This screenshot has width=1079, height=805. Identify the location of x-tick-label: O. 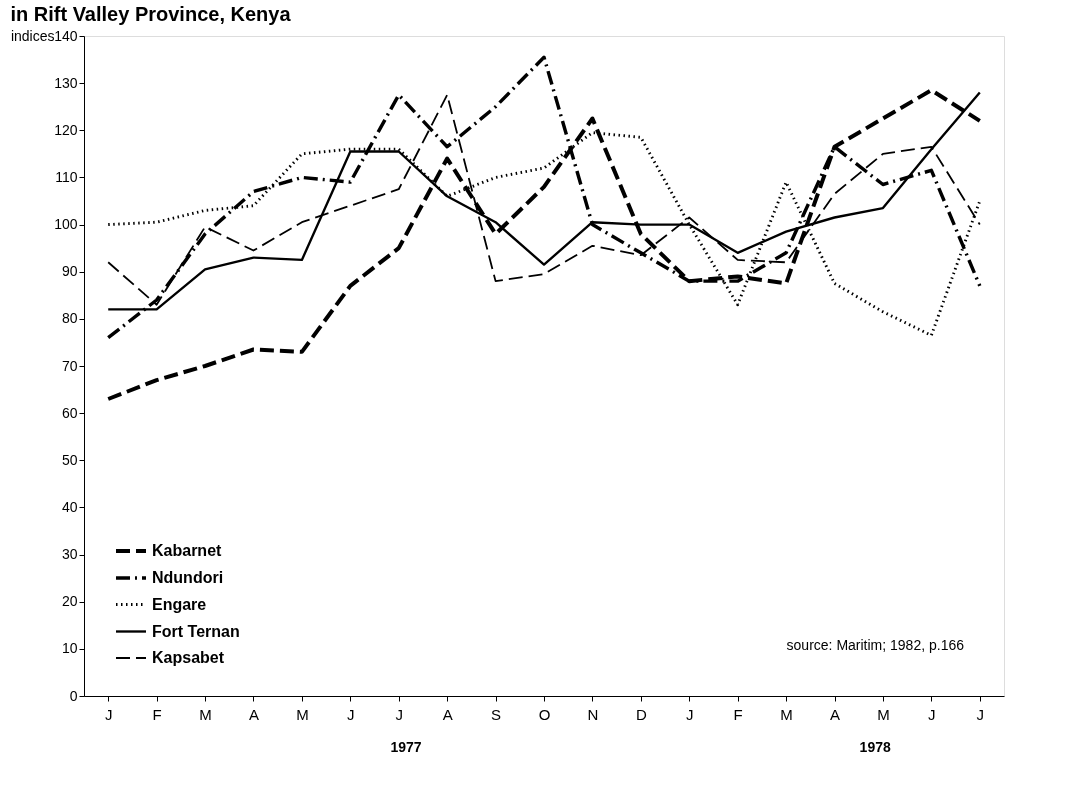
(544, 714).